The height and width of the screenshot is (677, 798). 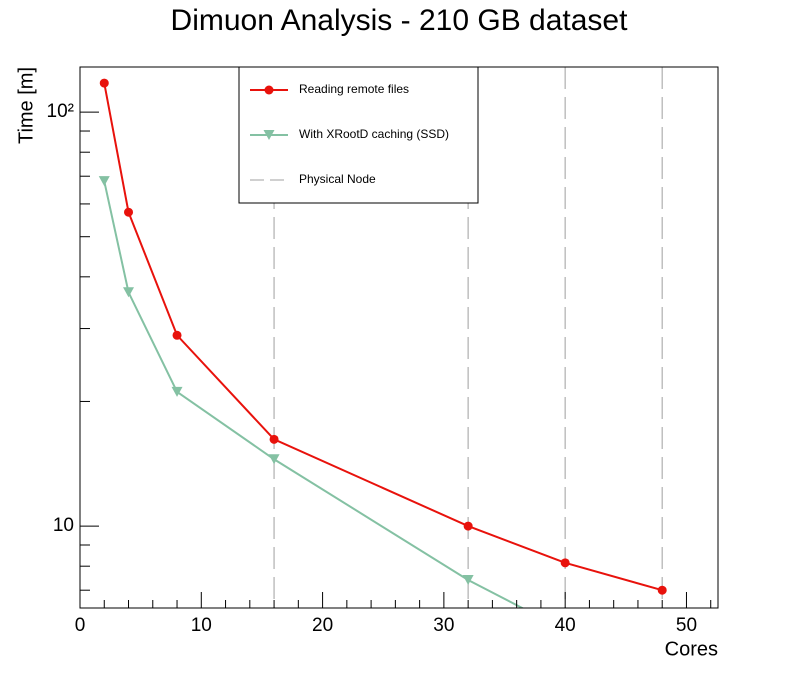 What do you see at coordinates (26, 105) in the screenshot?
I see `y-axis-label: Time [m]` at bounding box center [26, 105].